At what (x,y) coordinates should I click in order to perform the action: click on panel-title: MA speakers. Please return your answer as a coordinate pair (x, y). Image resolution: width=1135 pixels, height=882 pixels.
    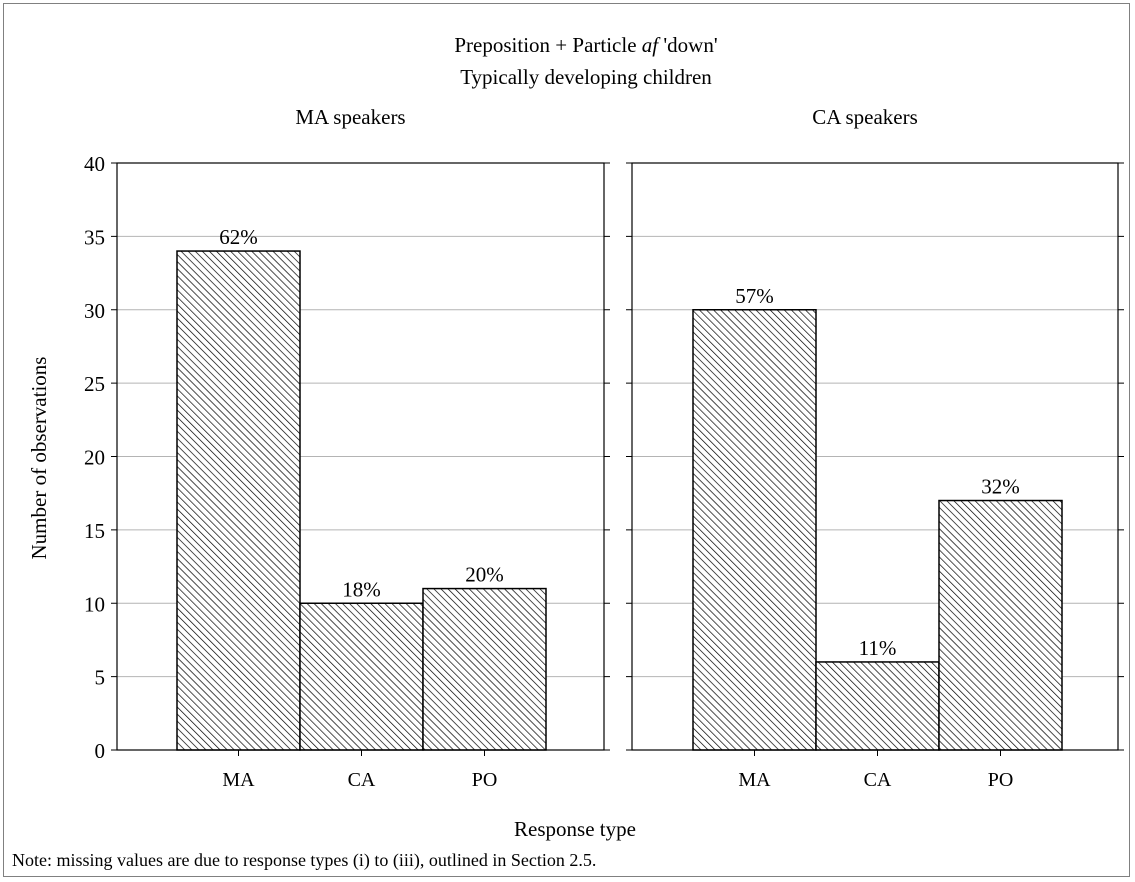
    Looking at the image, I should click on (350, 117).